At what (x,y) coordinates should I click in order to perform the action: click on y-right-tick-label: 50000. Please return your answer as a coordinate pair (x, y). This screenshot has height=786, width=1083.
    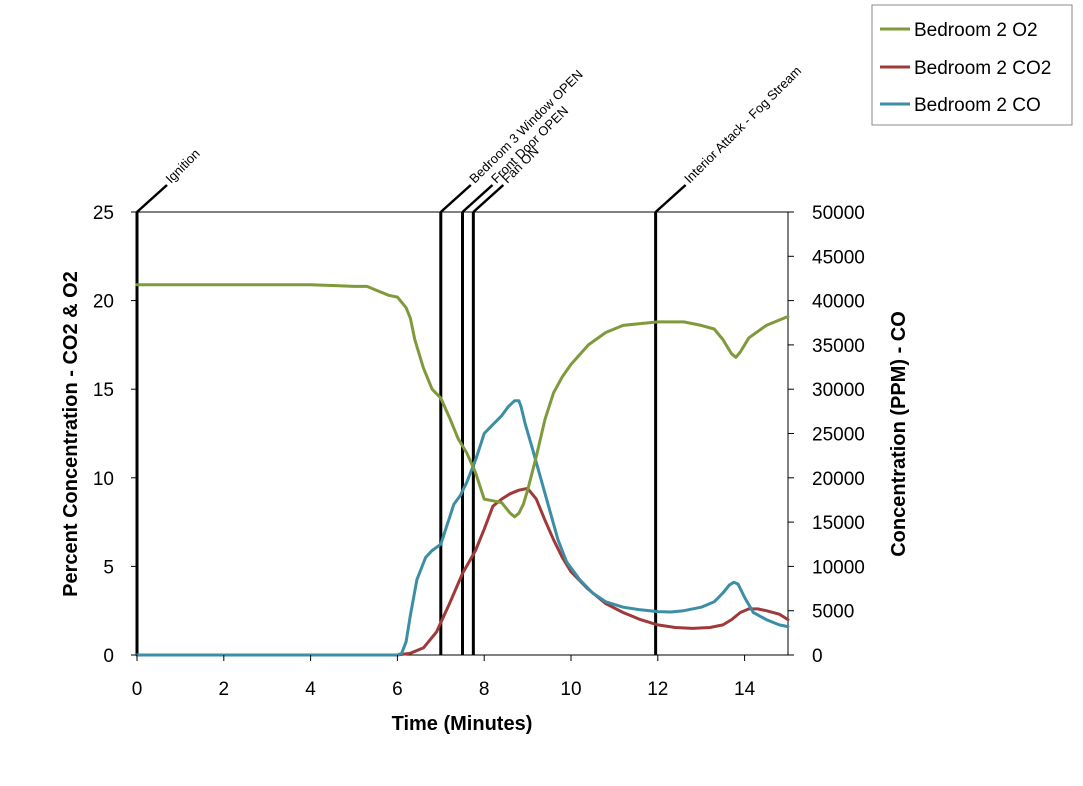
    Looking at the image, I should click on (838, 213).